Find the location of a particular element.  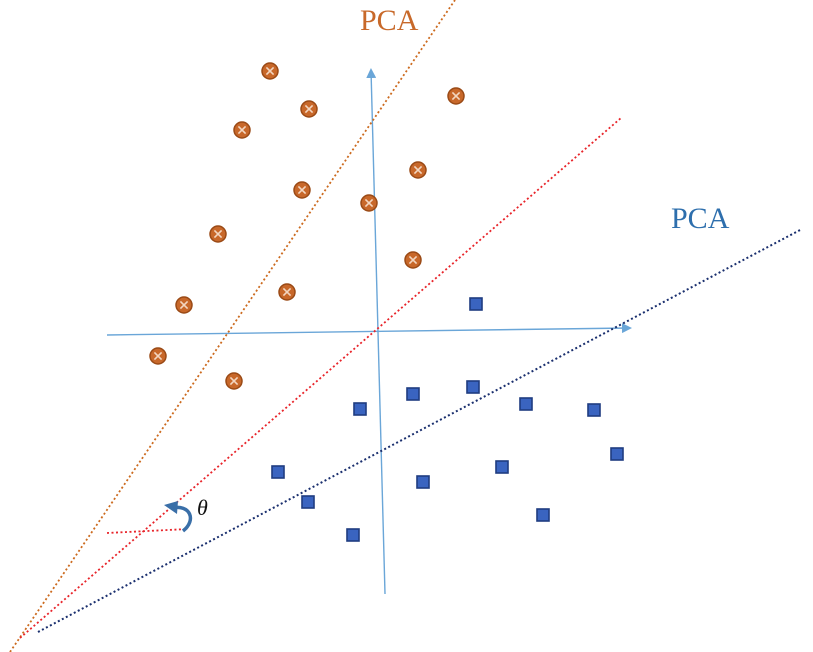

rotation-arrowhead-icon is located at coordinates (171, 507).